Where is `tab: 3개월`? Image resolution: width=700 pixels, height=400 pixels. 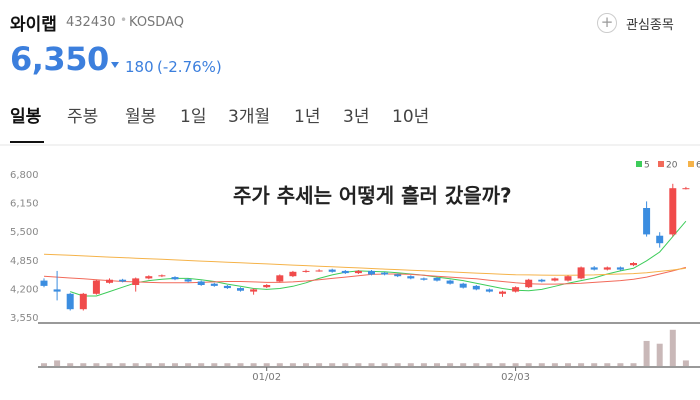 tab: 3개월 is located at coordinates (249, 117).